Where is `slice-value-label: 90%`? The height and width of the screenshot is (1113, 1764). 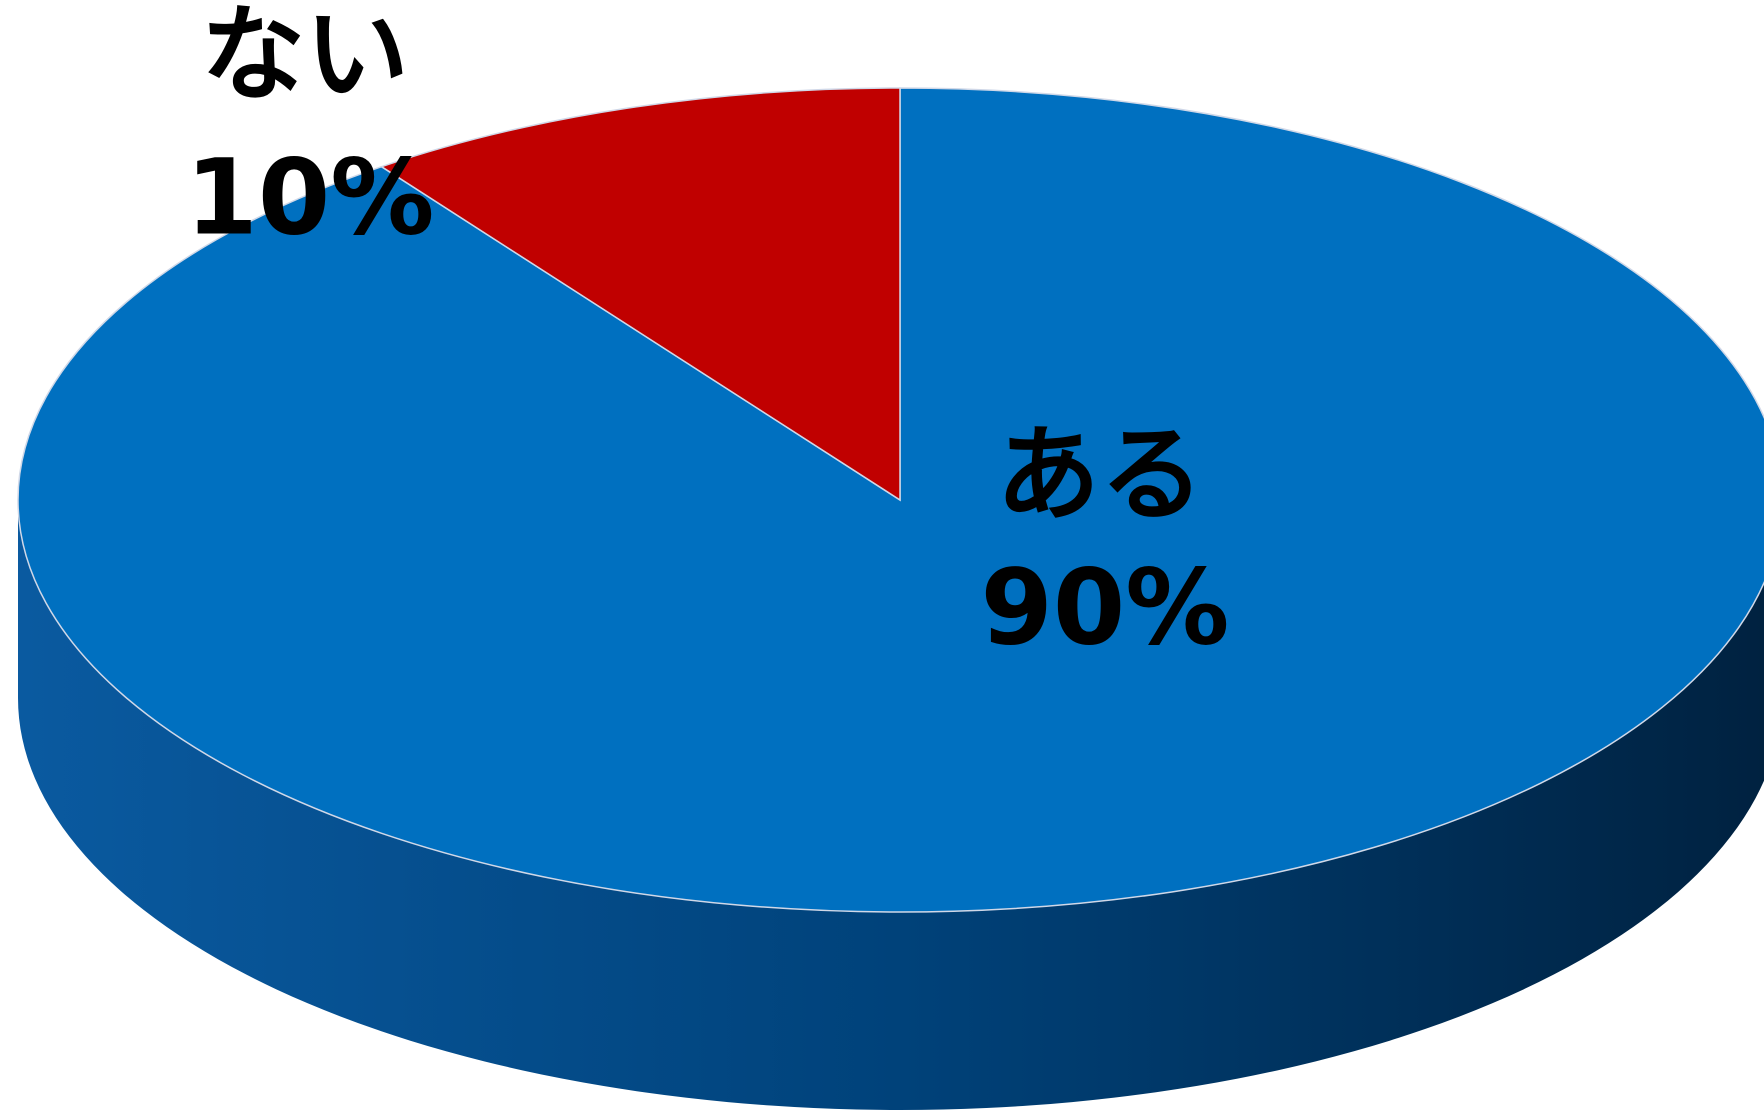
slice-value-label: 90% is located at coordinates (1105, 607).